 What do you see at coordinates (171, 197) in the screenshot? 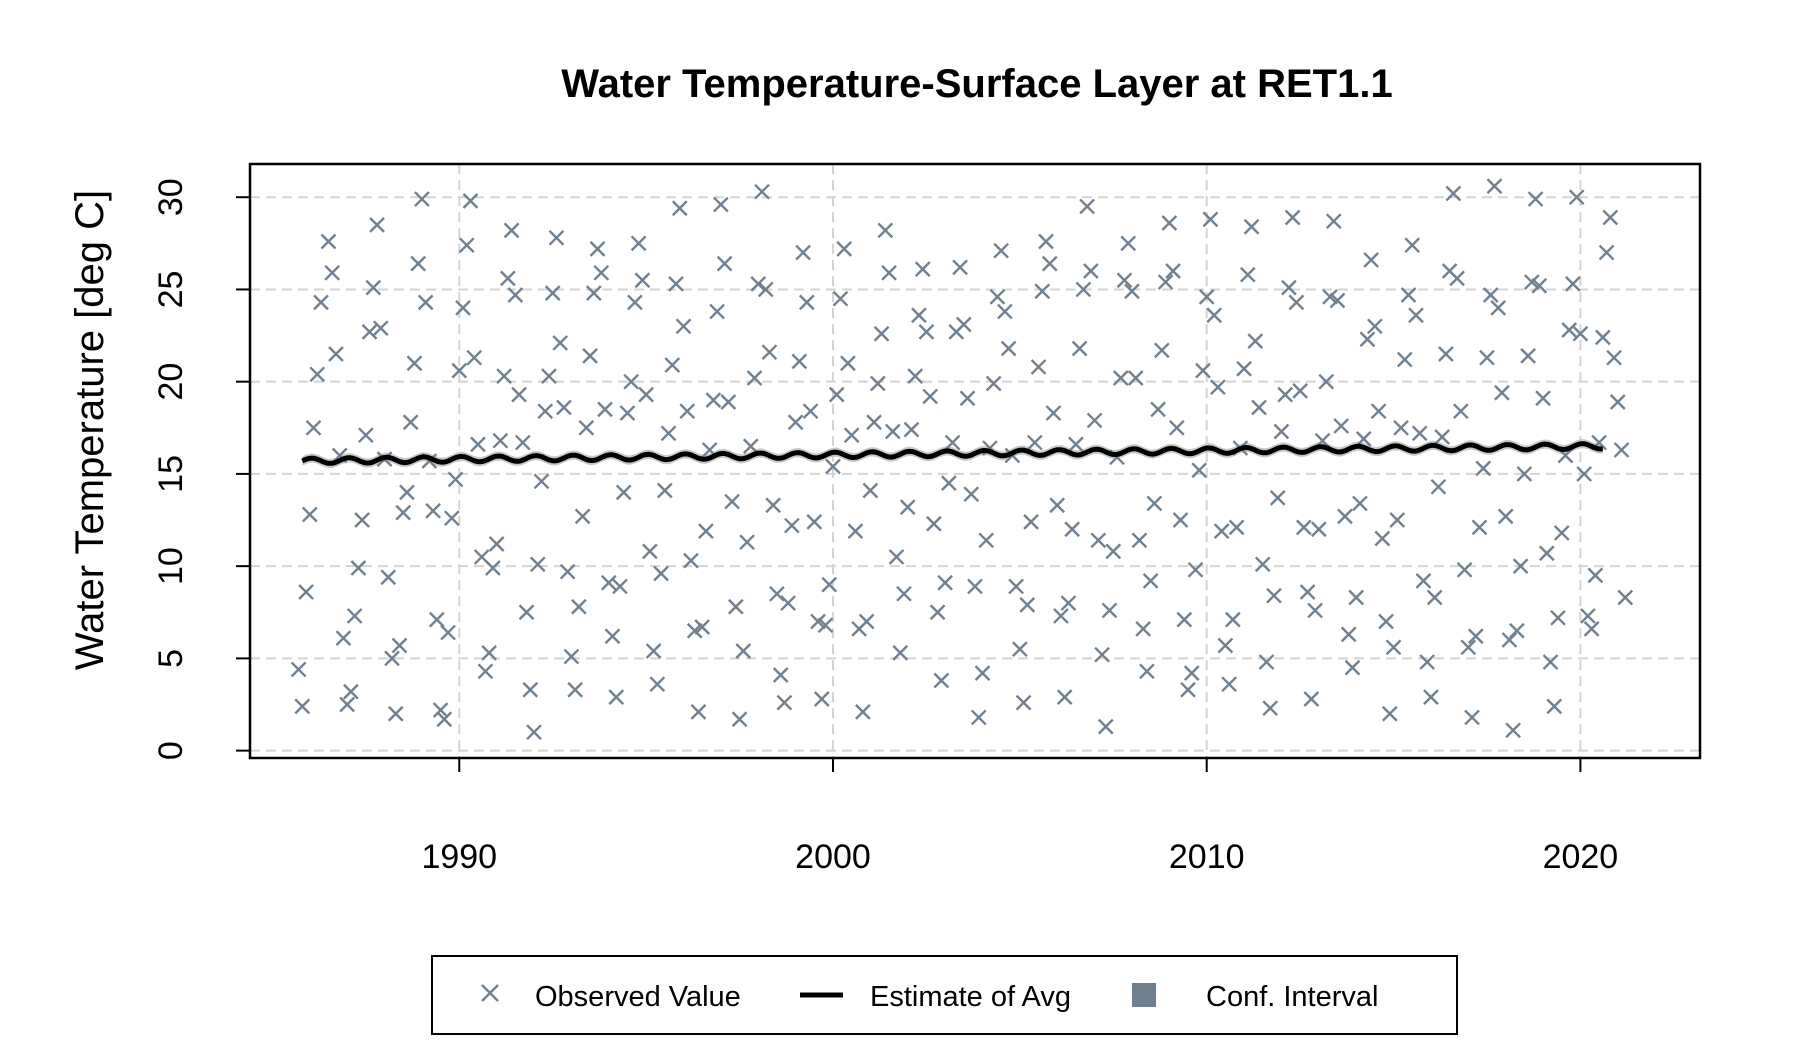
I see `y-tick-label: 30` at bounding box center [171, 197].